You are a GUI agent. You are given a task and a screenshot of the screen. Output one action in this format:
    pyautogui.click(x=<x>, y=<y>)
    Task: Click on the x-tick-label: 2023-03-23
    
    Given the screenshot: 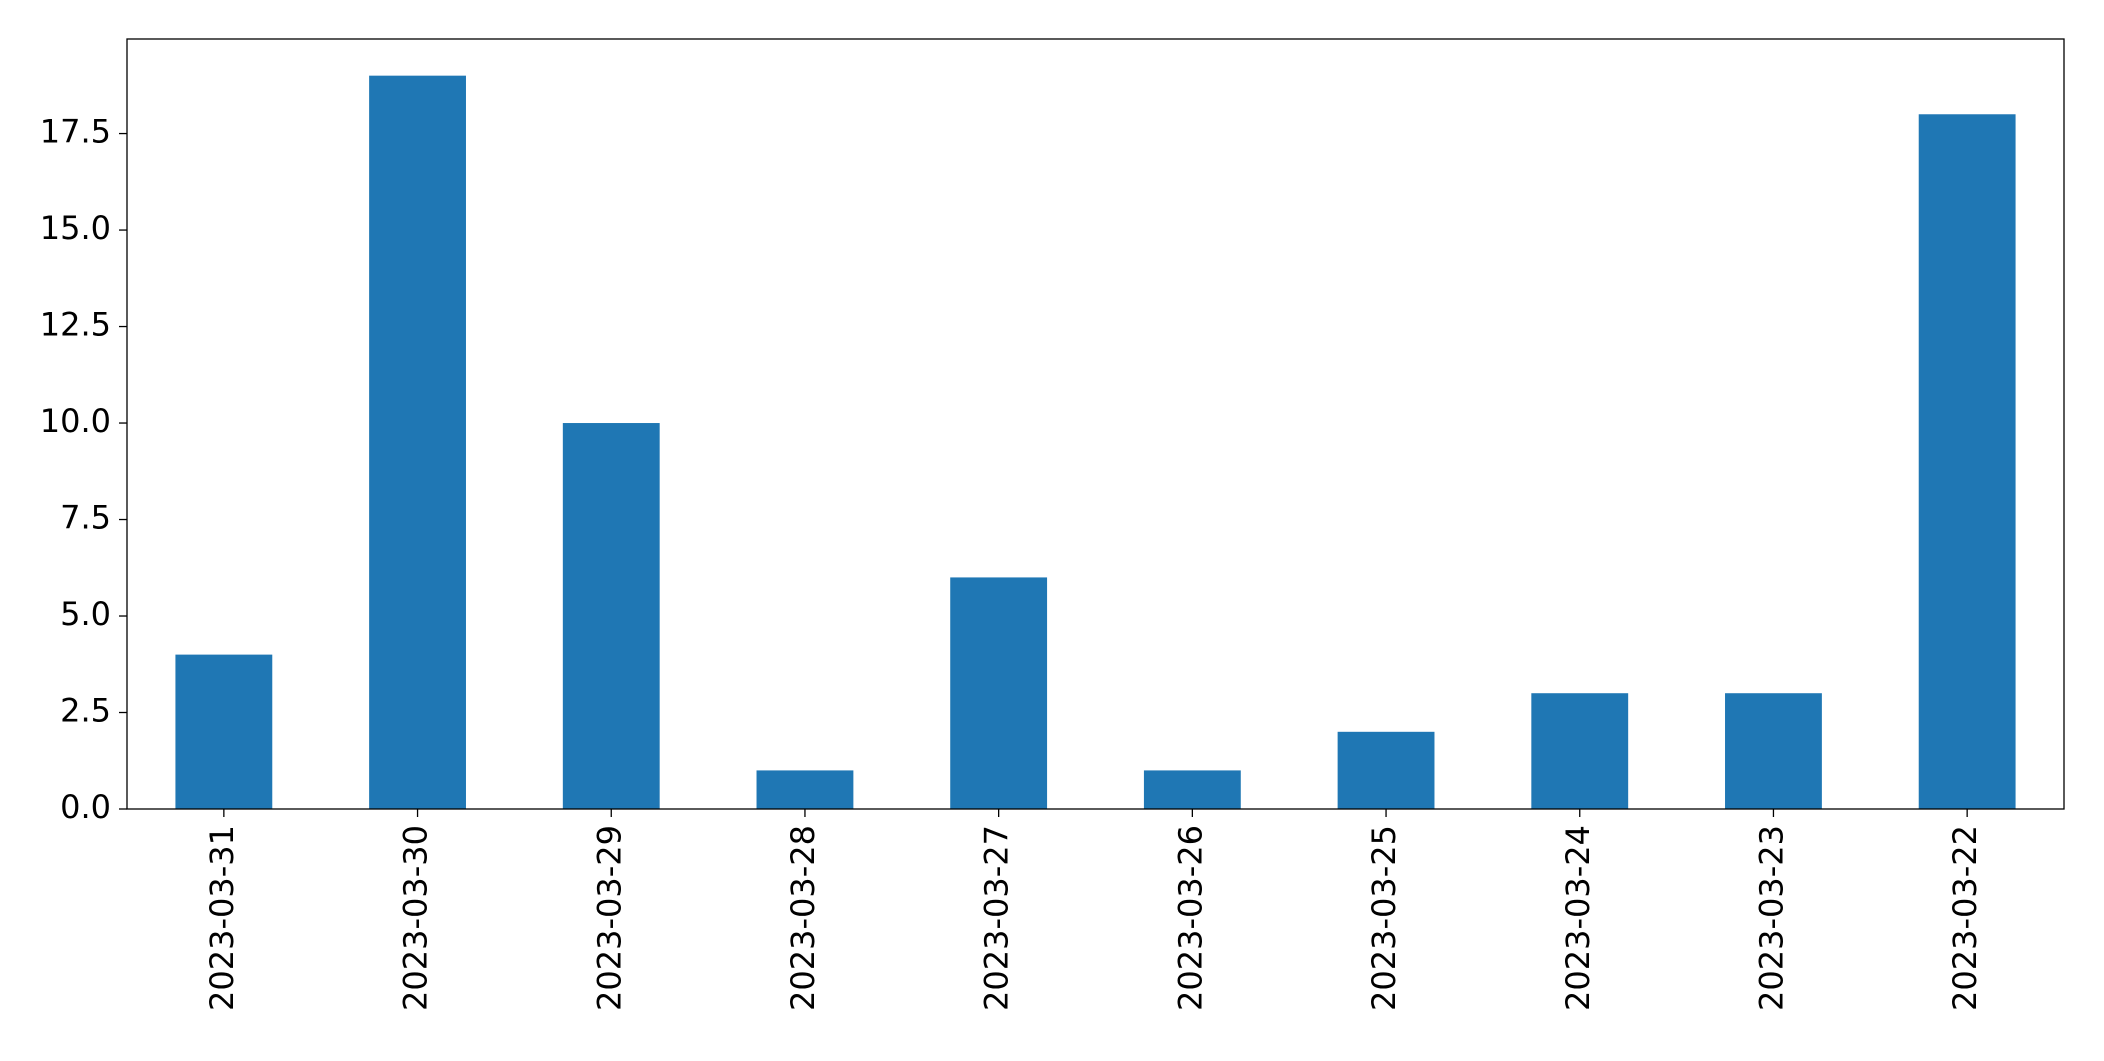 What is the action you would take?
    pyautogui.click(x=1771, y=918)
    